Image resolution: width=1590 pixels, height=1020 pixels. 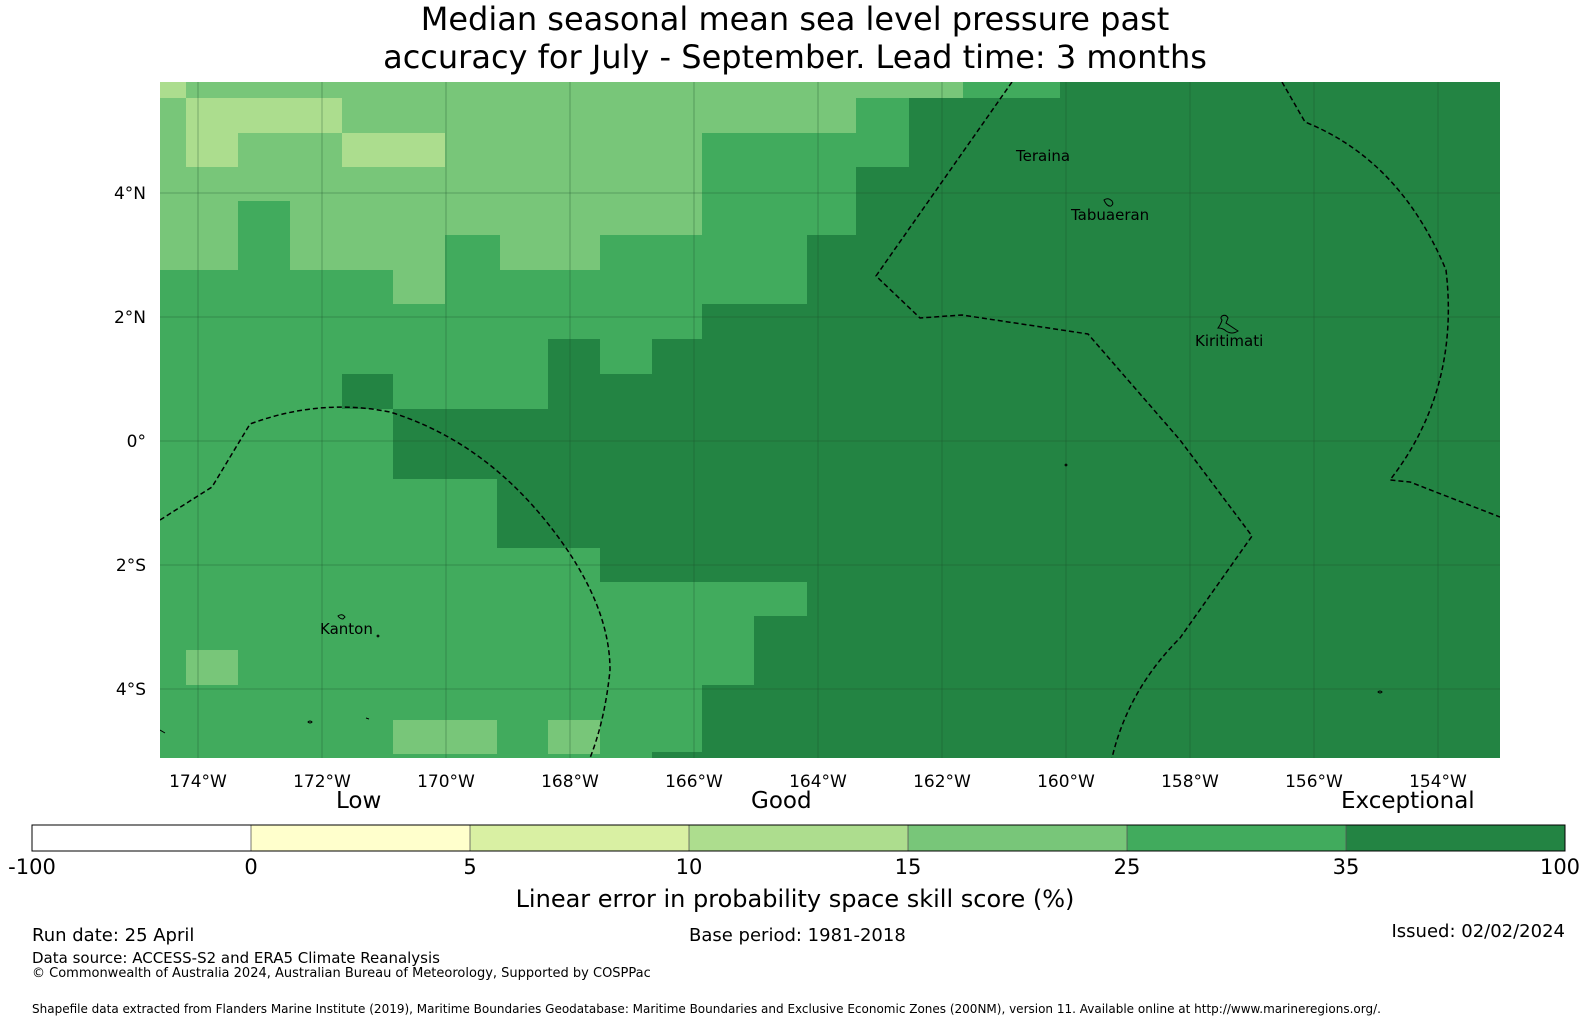 What do you see at coordinates (130, 194) in the screenshot?
I see `lat-tick: 4°N` at bounding box center [130, 194].